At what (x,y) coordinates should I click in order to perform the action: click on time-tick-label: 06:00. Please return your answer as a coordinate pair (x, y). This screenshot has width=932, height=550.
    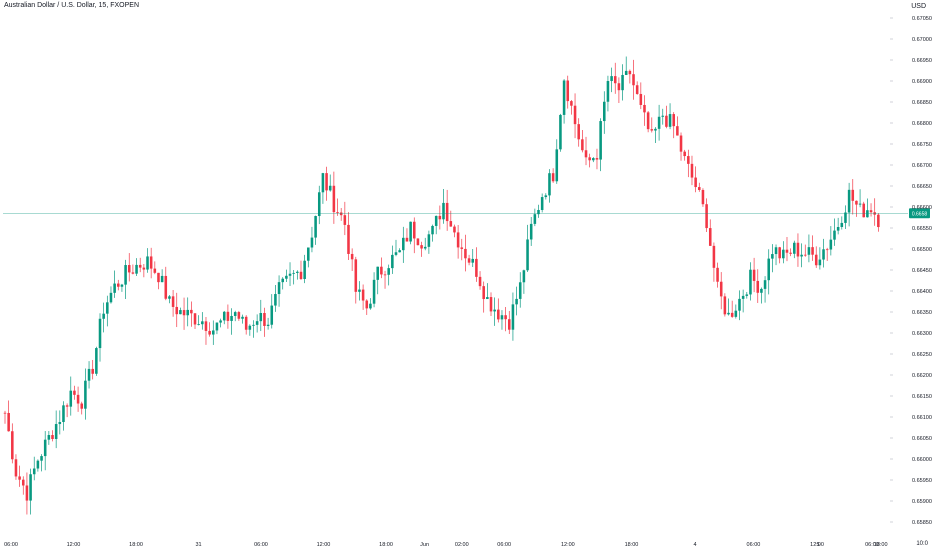
    Looking at the image, I should click on (11, 545).